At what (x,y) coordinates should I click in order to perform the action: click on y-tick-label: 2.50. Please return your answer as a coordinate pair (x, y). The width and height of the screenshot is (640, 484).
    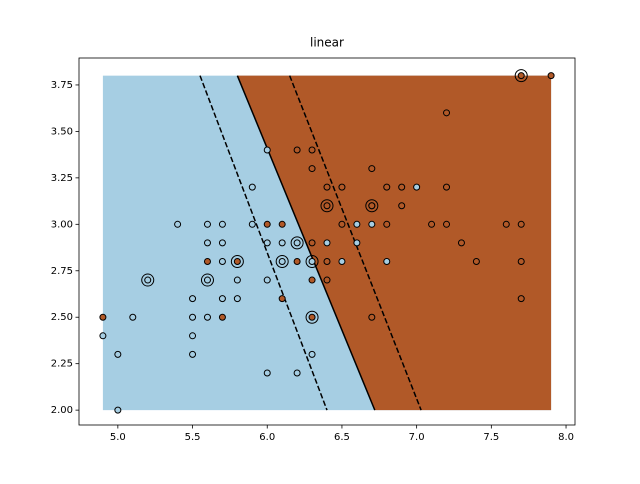
    Looking at the image, I should click on (62, 317).